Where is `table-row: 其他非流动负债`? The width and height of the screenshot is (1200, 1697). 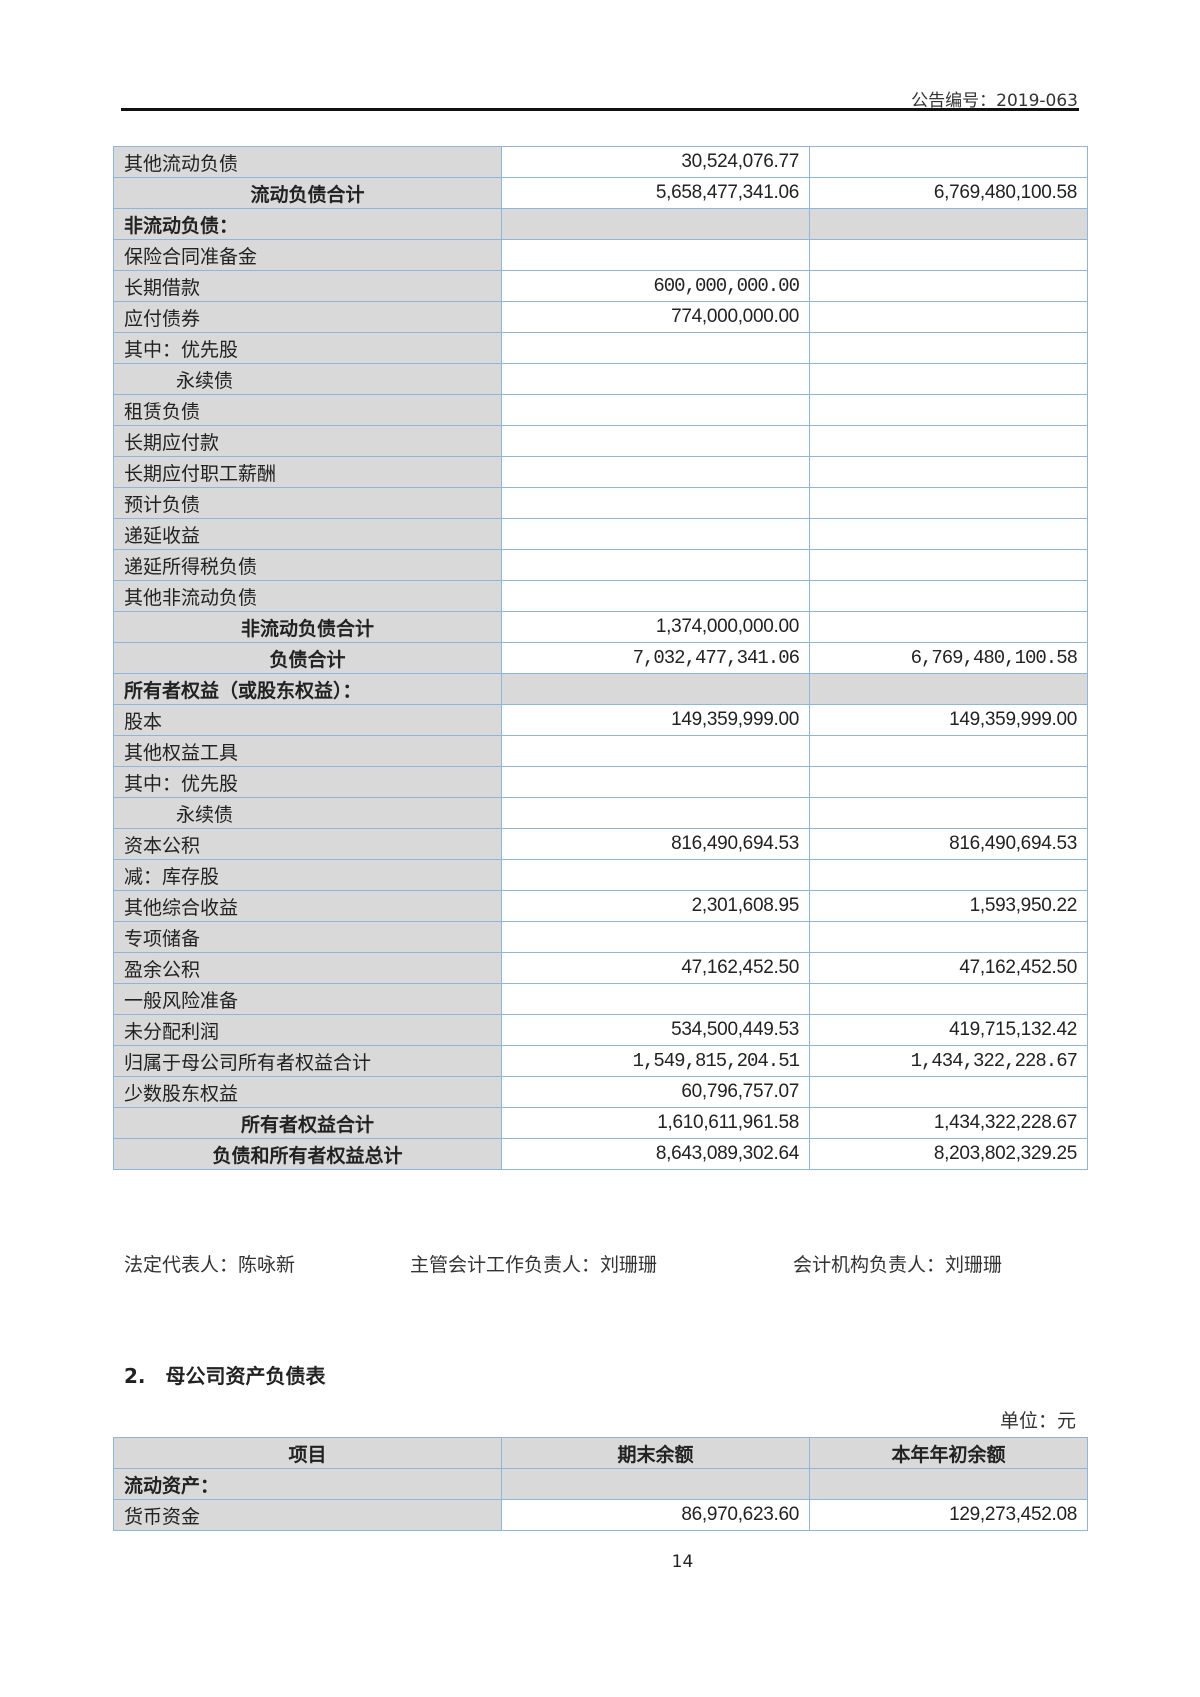 table-row: 其他非流动负债 is located at coordinates (600, 596).